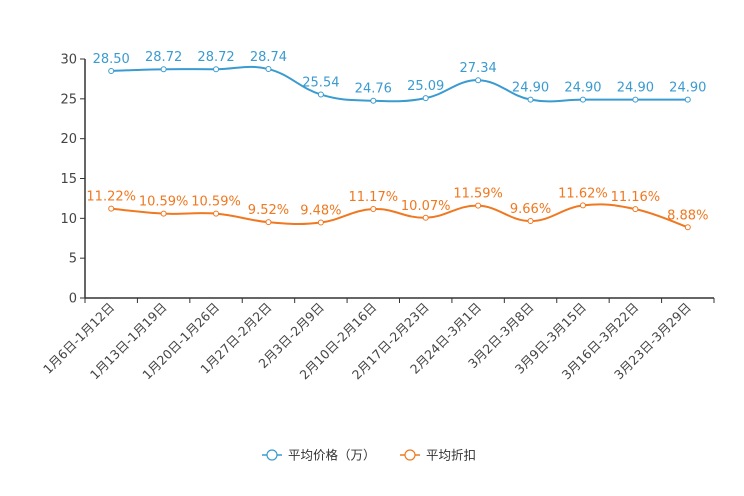 This screenshot has width=744, height=496. Describe the element at coordinates (68, 99) in the screenshot. I see `y-tick-label: 25` at that location.